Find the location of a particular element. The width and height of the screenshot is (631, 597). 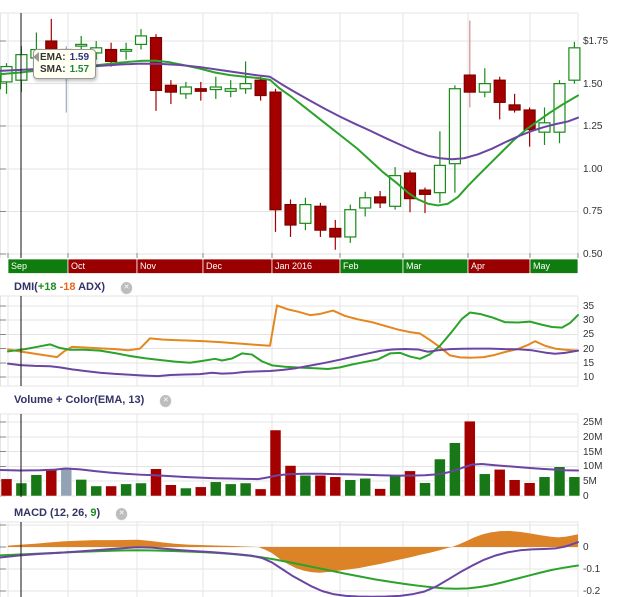

month-label: Apr is located at coordinates (478, 266).